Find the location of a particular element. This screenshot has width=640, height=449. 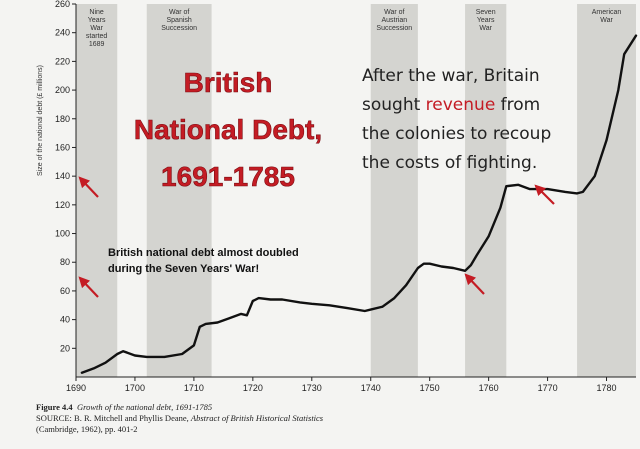

y-tick-label: 260 is located at coordinates (62, 4).